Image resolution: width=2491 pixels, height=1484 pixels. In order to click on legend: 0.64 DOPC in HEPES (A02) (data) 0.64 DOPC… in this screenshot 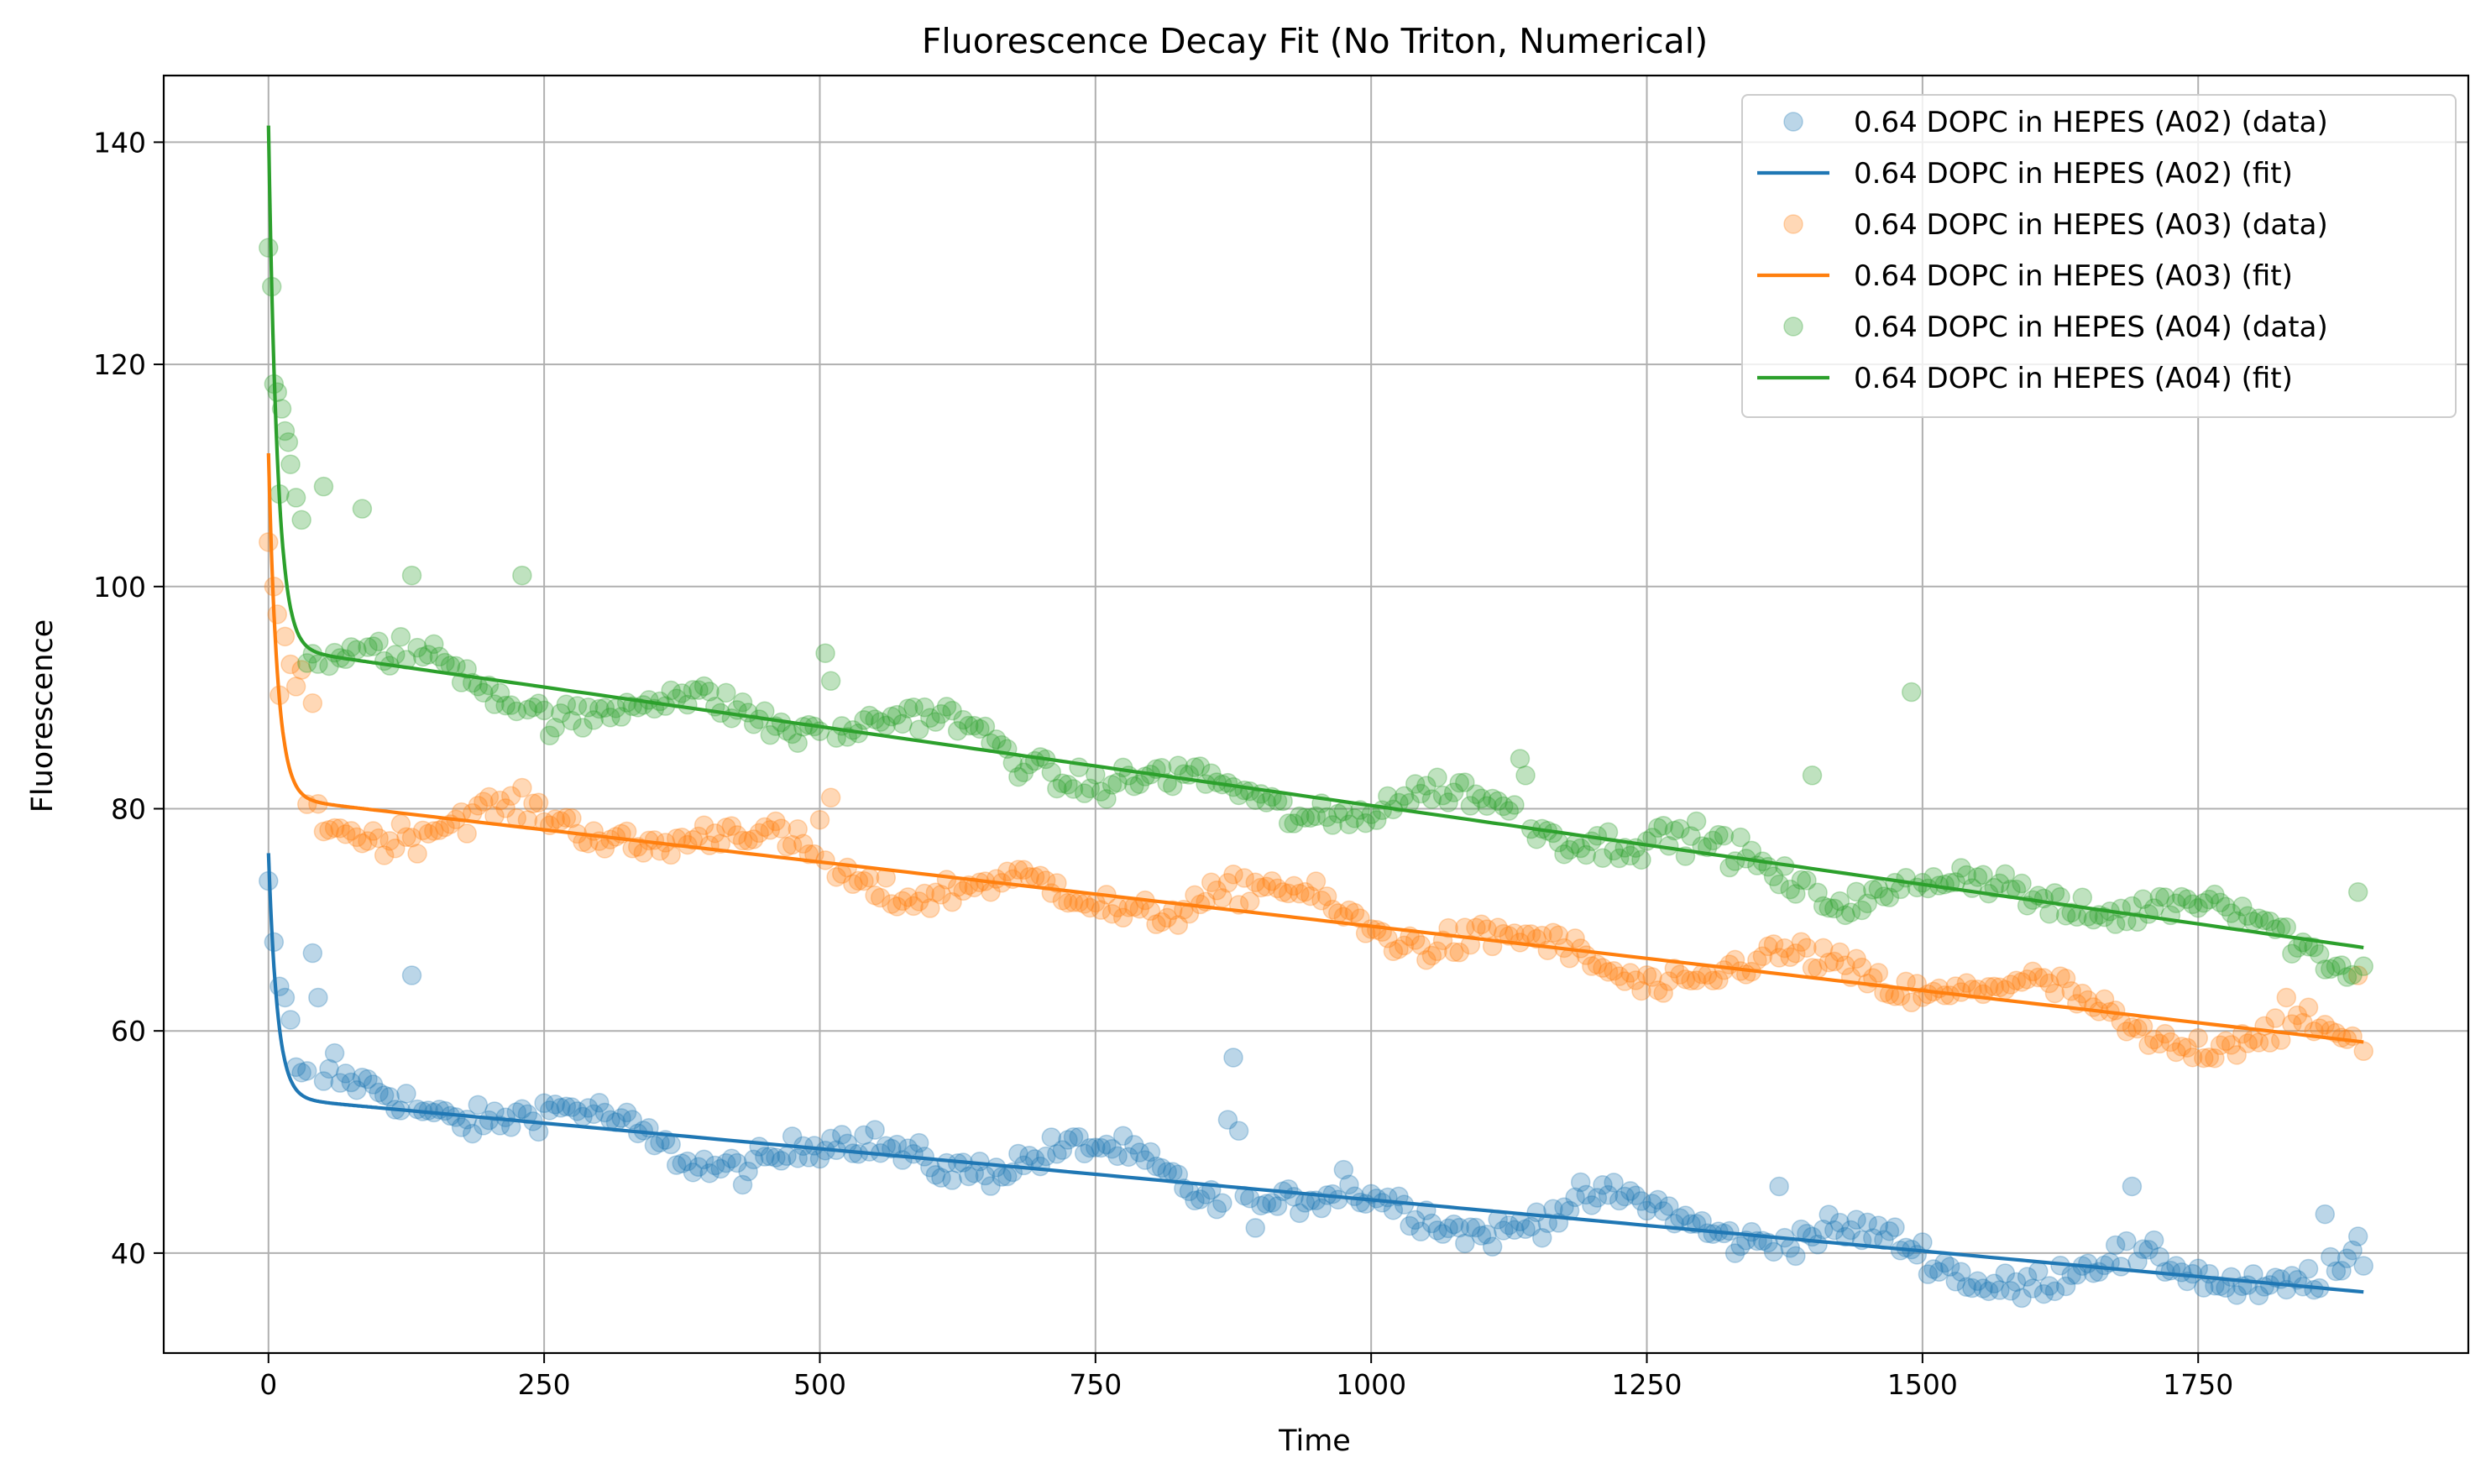, I will do `click(2099, 256)`.